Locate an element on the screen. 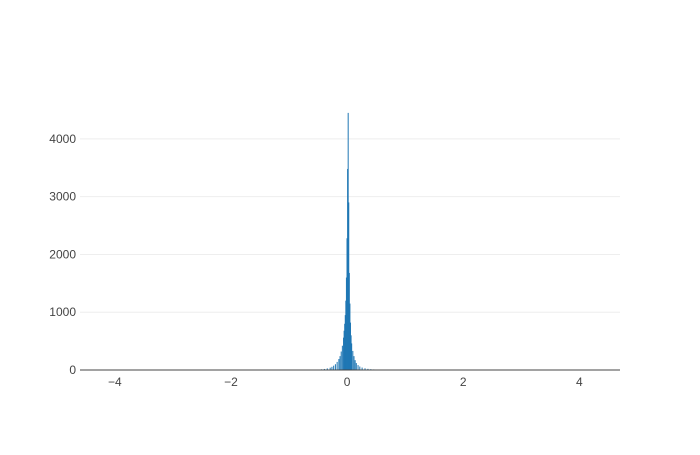  y-tick-label: 4000 is located at coordinates (62, 139).